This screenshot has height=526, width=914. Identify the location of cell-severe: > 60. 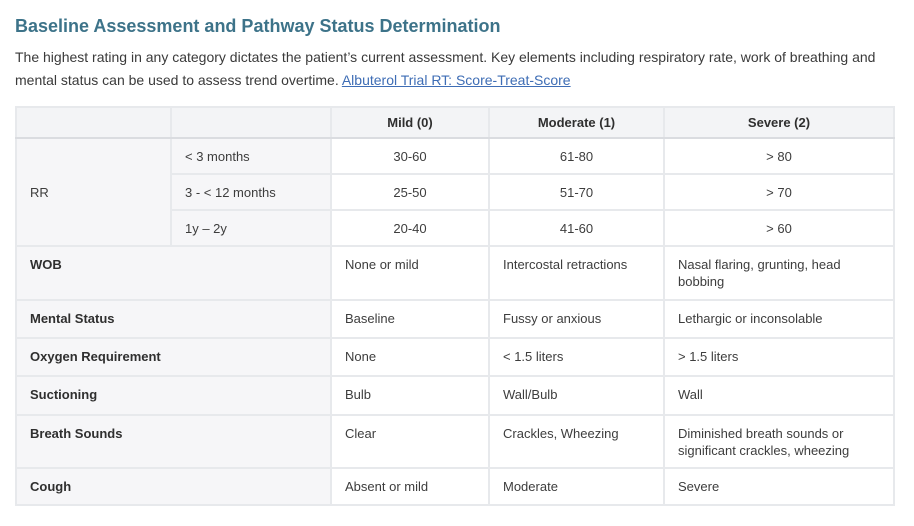
(779, 228).